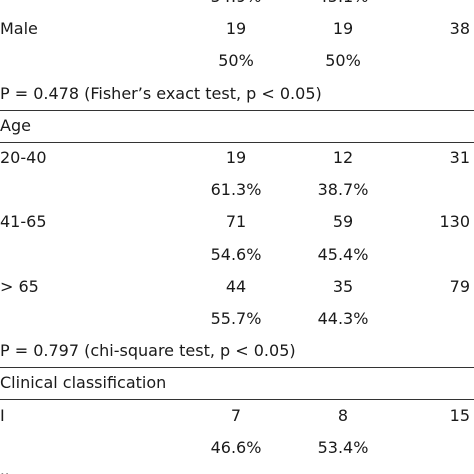 The width and height of the screenshot is (474, 474). What do you see at coordinates (23, 157) in the screenshot?
I see `row-label: 20-40` at bounding box center [23, 157].